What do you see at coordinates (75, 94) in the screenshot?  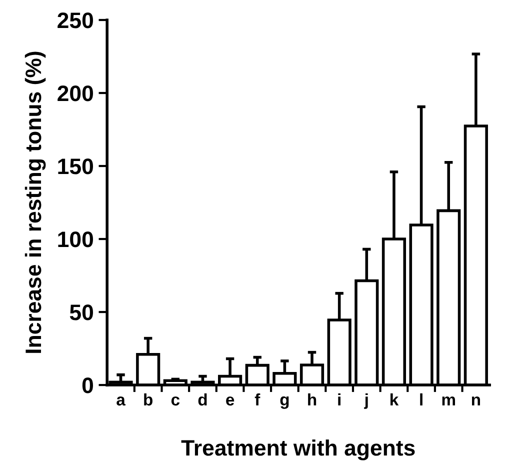 I see `y-tick-label: 200` at bounding box center [75, 94].